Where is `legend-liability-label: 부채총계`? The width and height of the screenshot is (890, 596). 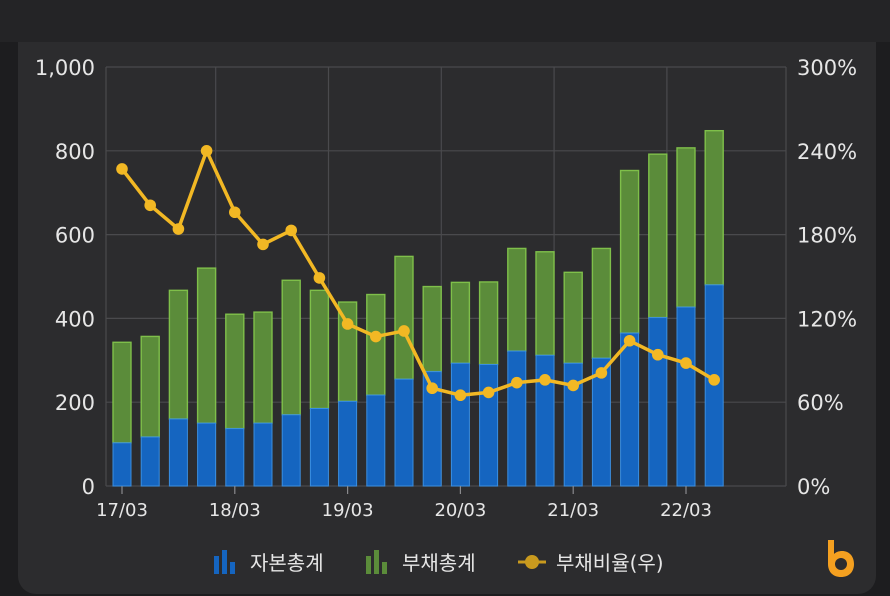
legend-liability-label: 부채총계 is located at coordinates (439, 562).